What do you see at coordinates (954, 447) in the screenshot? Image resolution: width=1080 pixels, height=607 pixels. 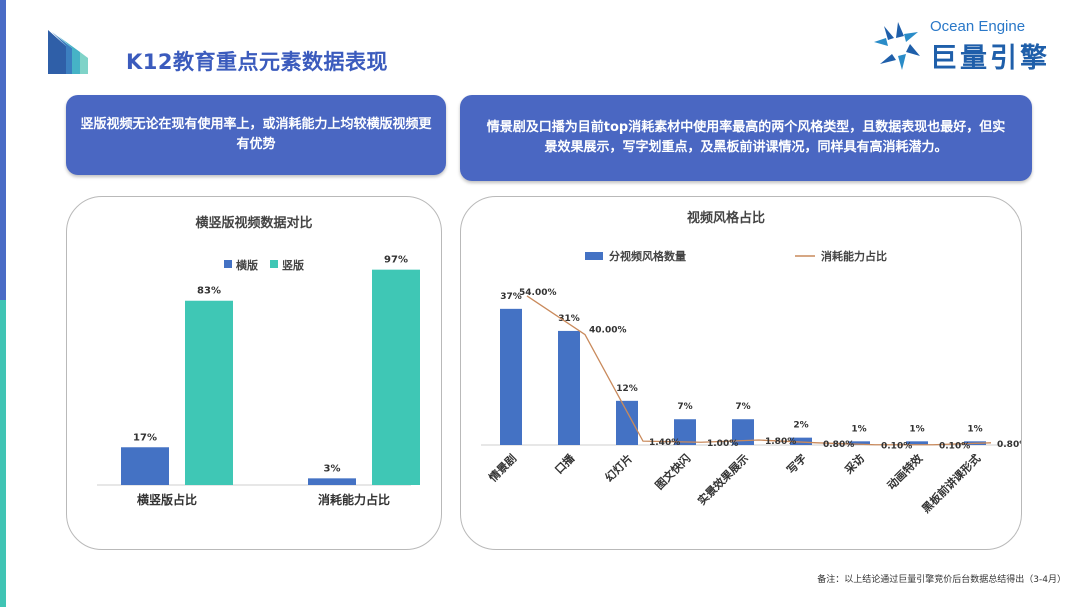 I see `line-label-7: 0.10%` at bounding box center [954, 447].